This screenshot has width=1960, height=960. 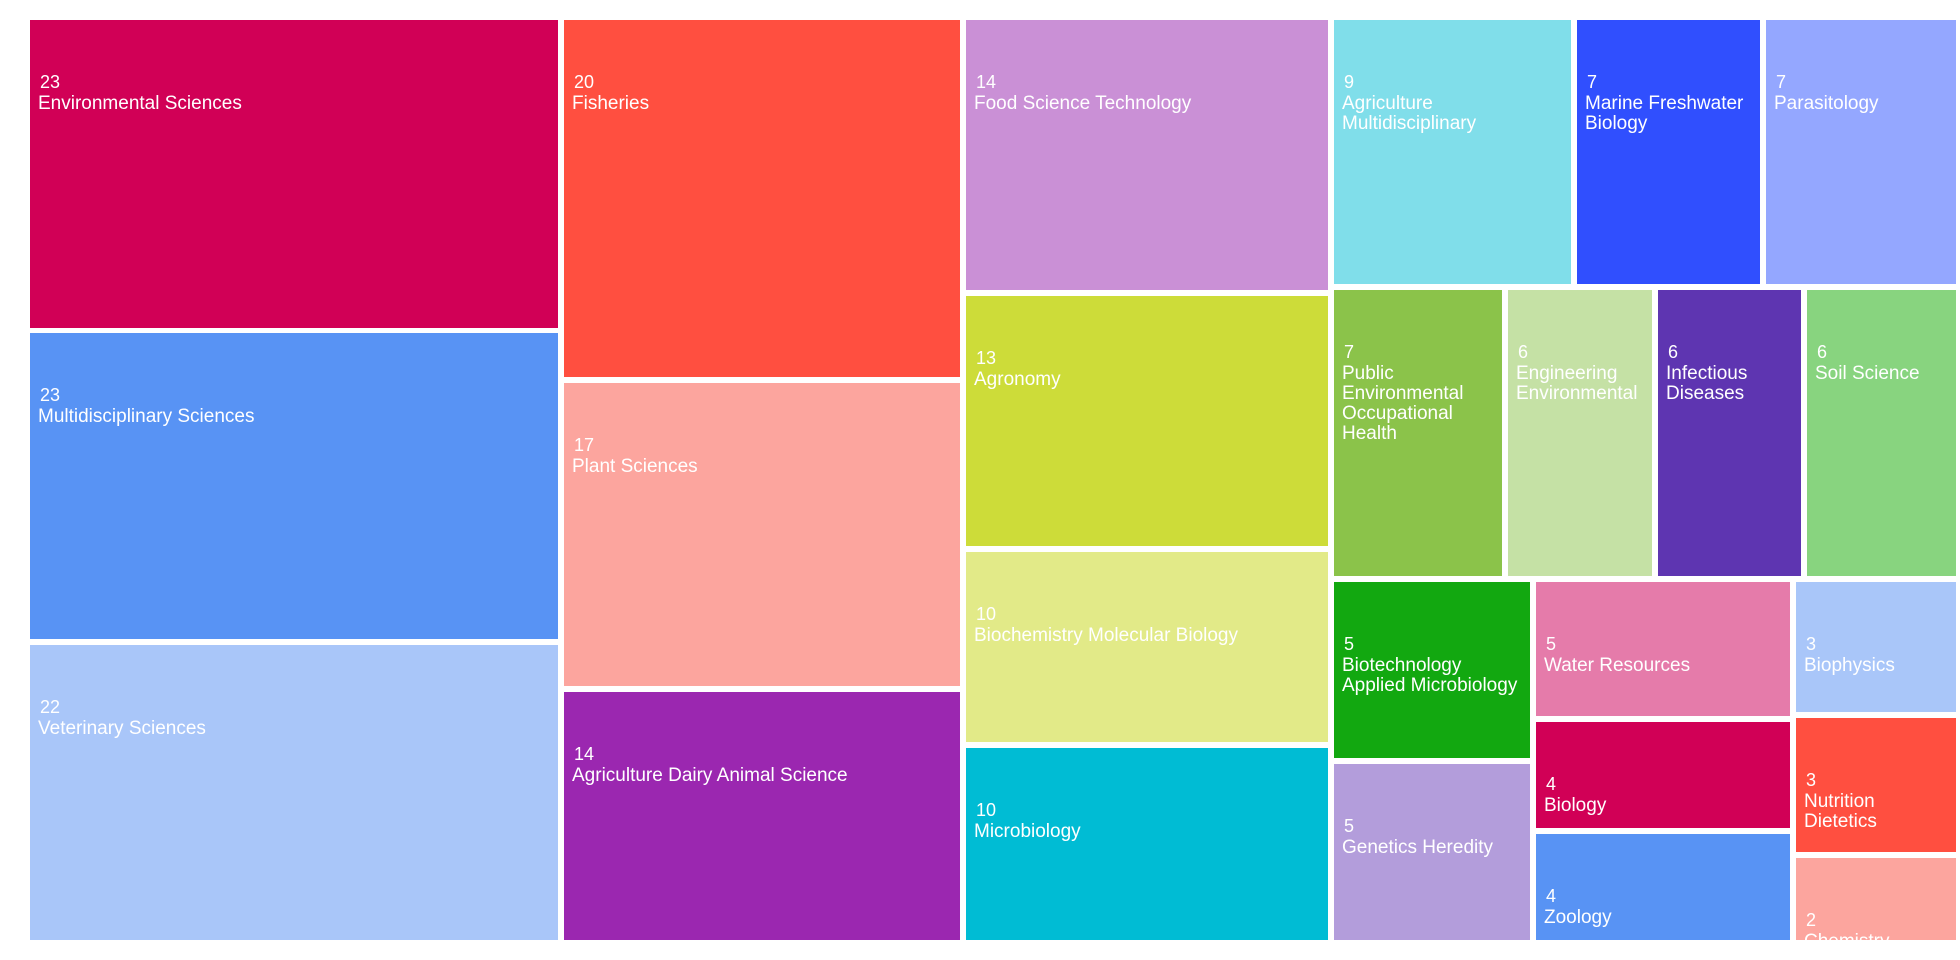 I want to click on treemap-tile-nutrition-dietetics: 3 Nutrition Dietetics, so click(x=1876, y=785).